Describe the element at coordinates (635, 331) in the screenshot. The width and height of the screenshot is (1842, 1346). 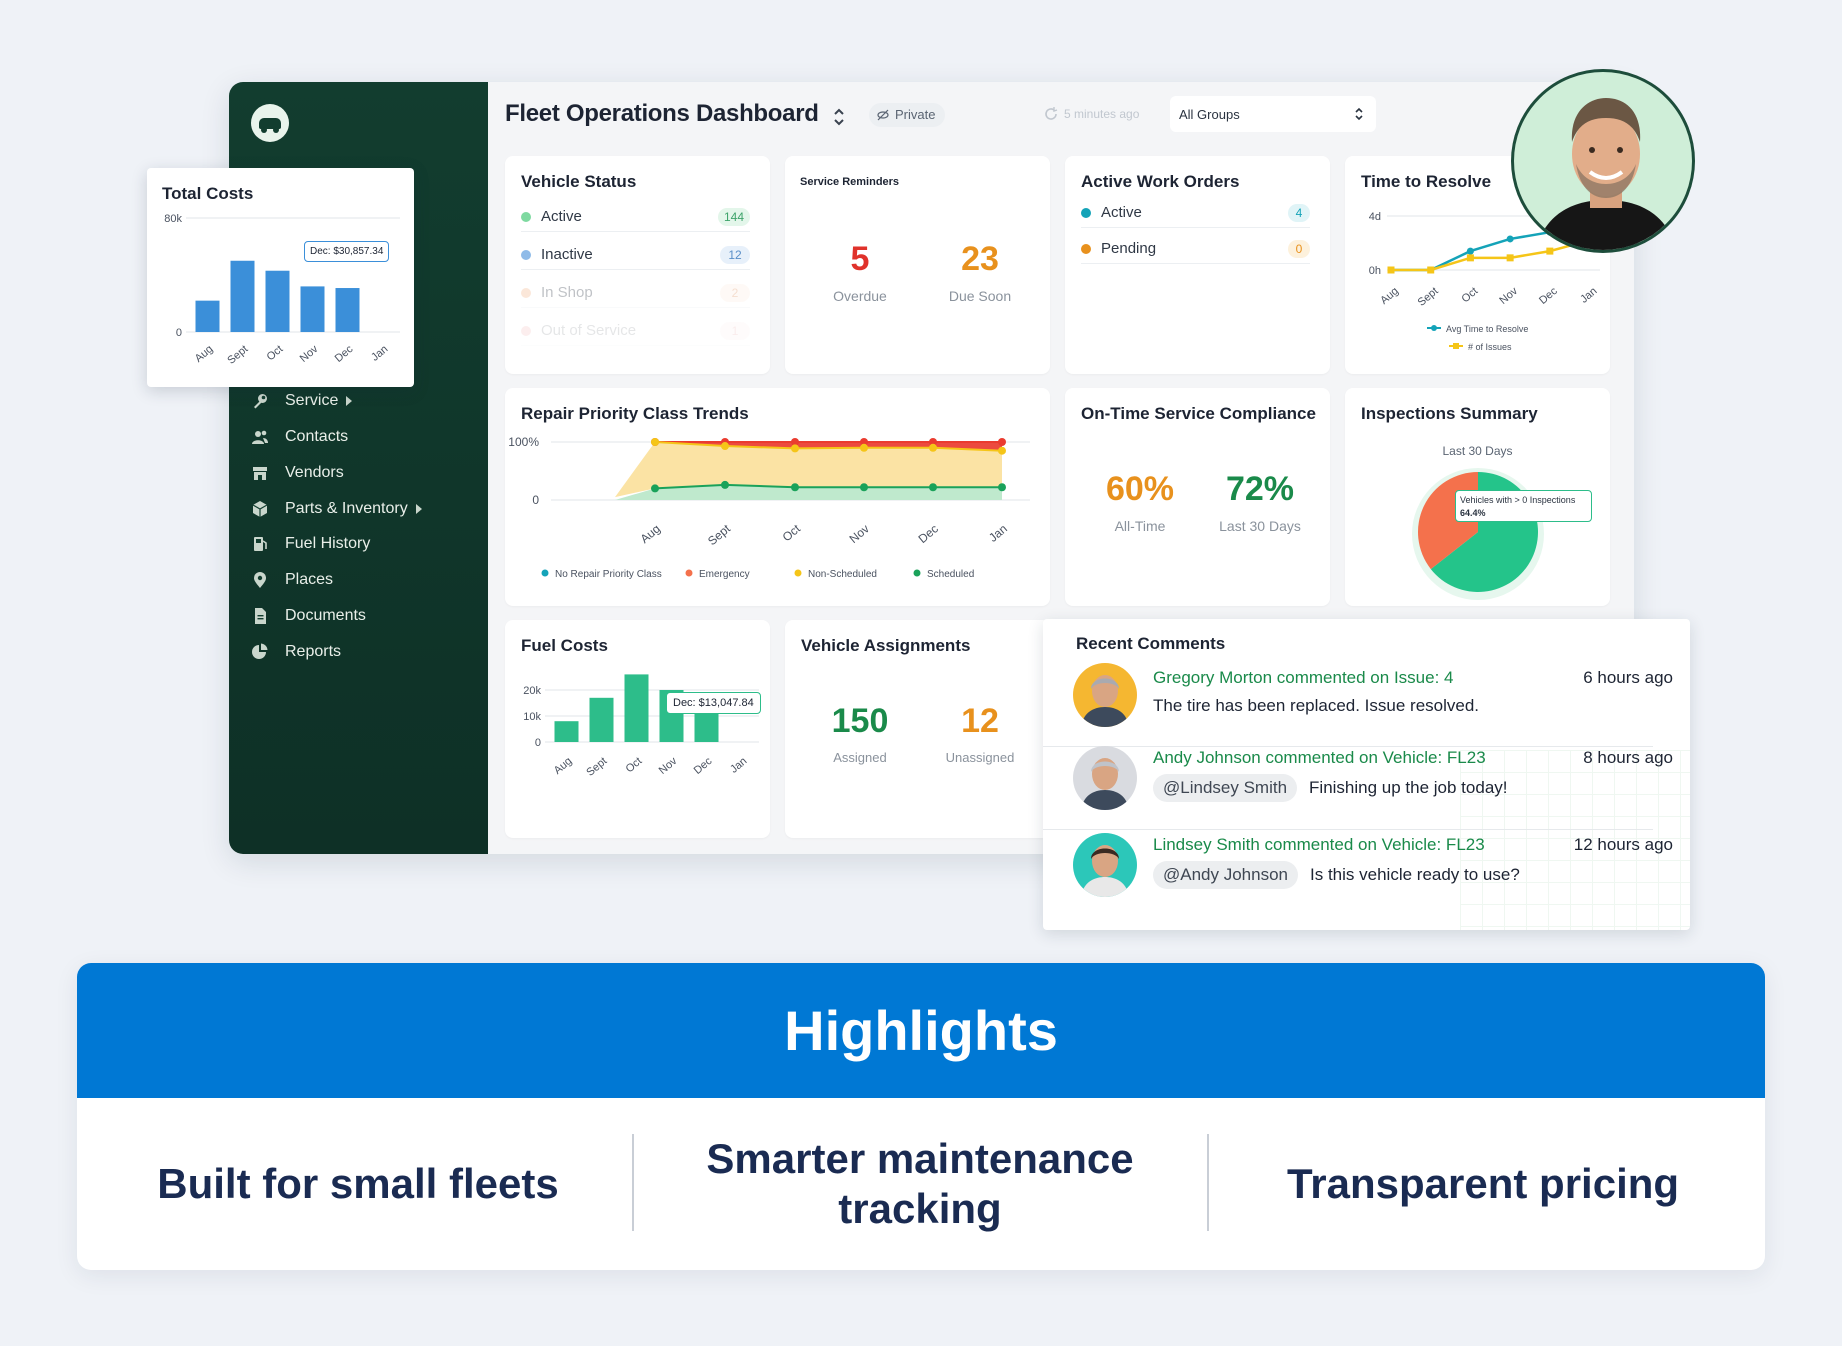
I see `vehicle-status-row: Out of Service 1` at that location.